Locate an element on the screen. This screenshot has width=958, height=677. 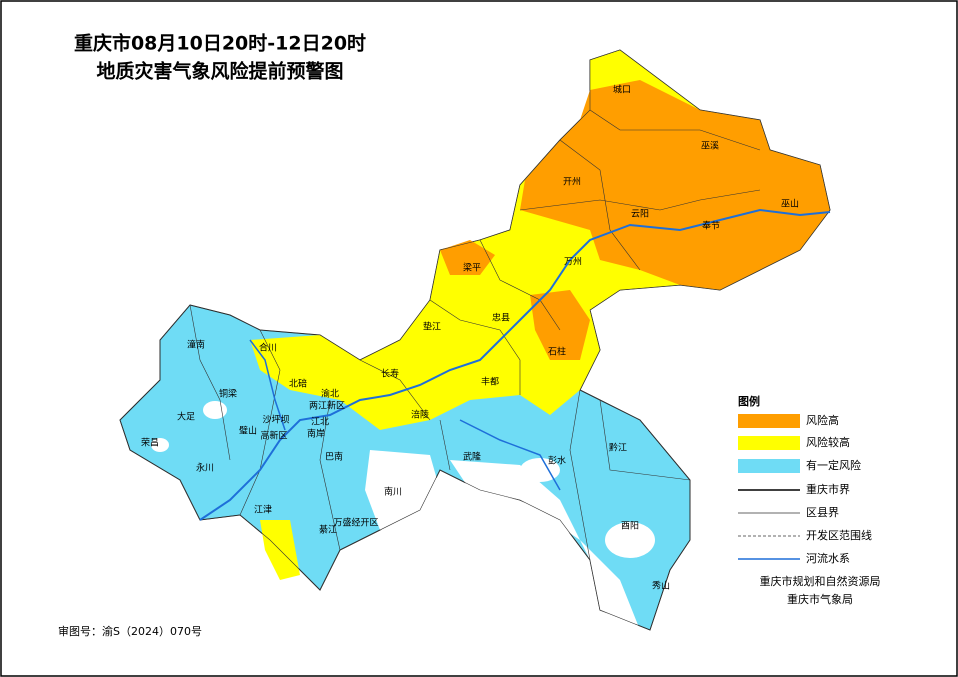
legend-label: 重庆市界 is located at coordinates (828, 489).